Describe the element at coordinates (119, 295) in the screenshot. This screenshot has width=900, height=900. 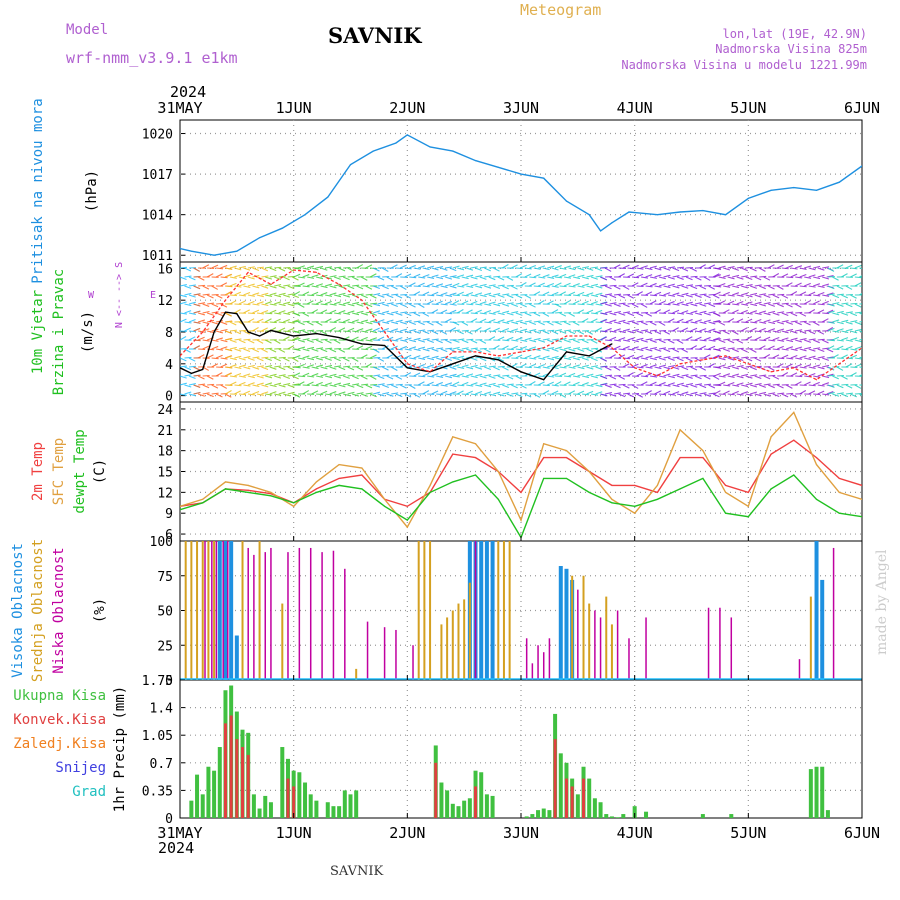
I see `wind-direction-glyph: N <-- --> S` at that location.